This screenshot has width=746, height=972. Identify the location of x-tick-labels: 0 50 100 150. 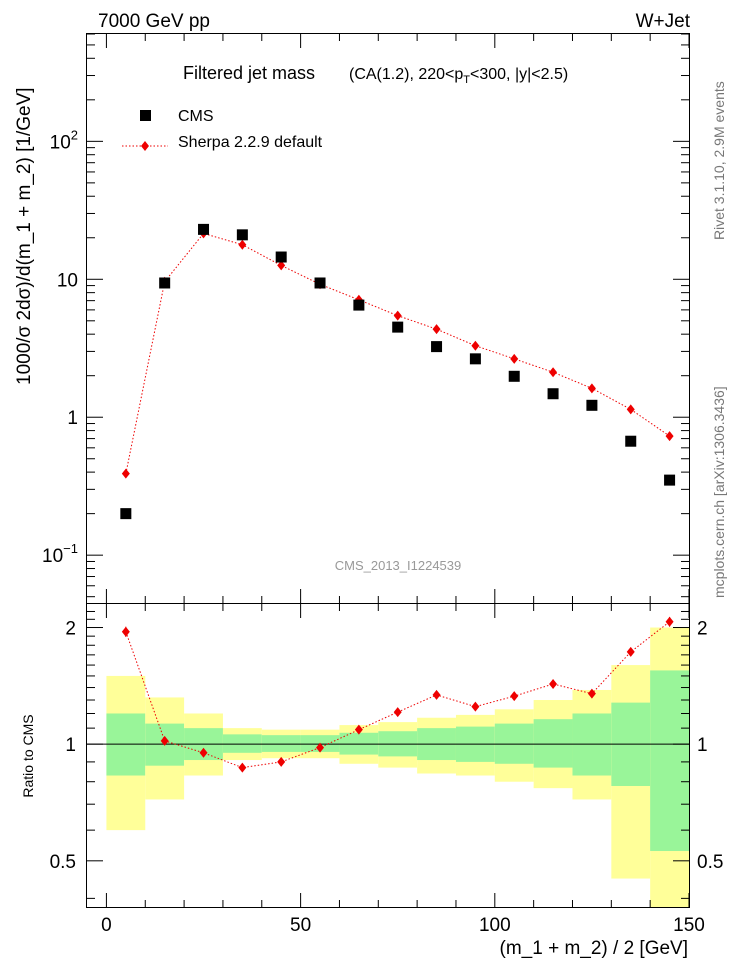
(403, 925).